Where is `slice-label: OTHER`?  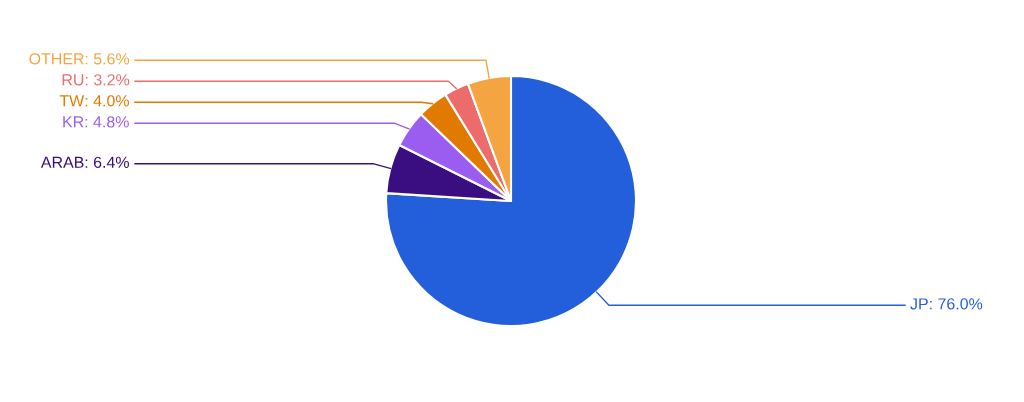 slice-label: OTHER is located at coordinates (56, 59).